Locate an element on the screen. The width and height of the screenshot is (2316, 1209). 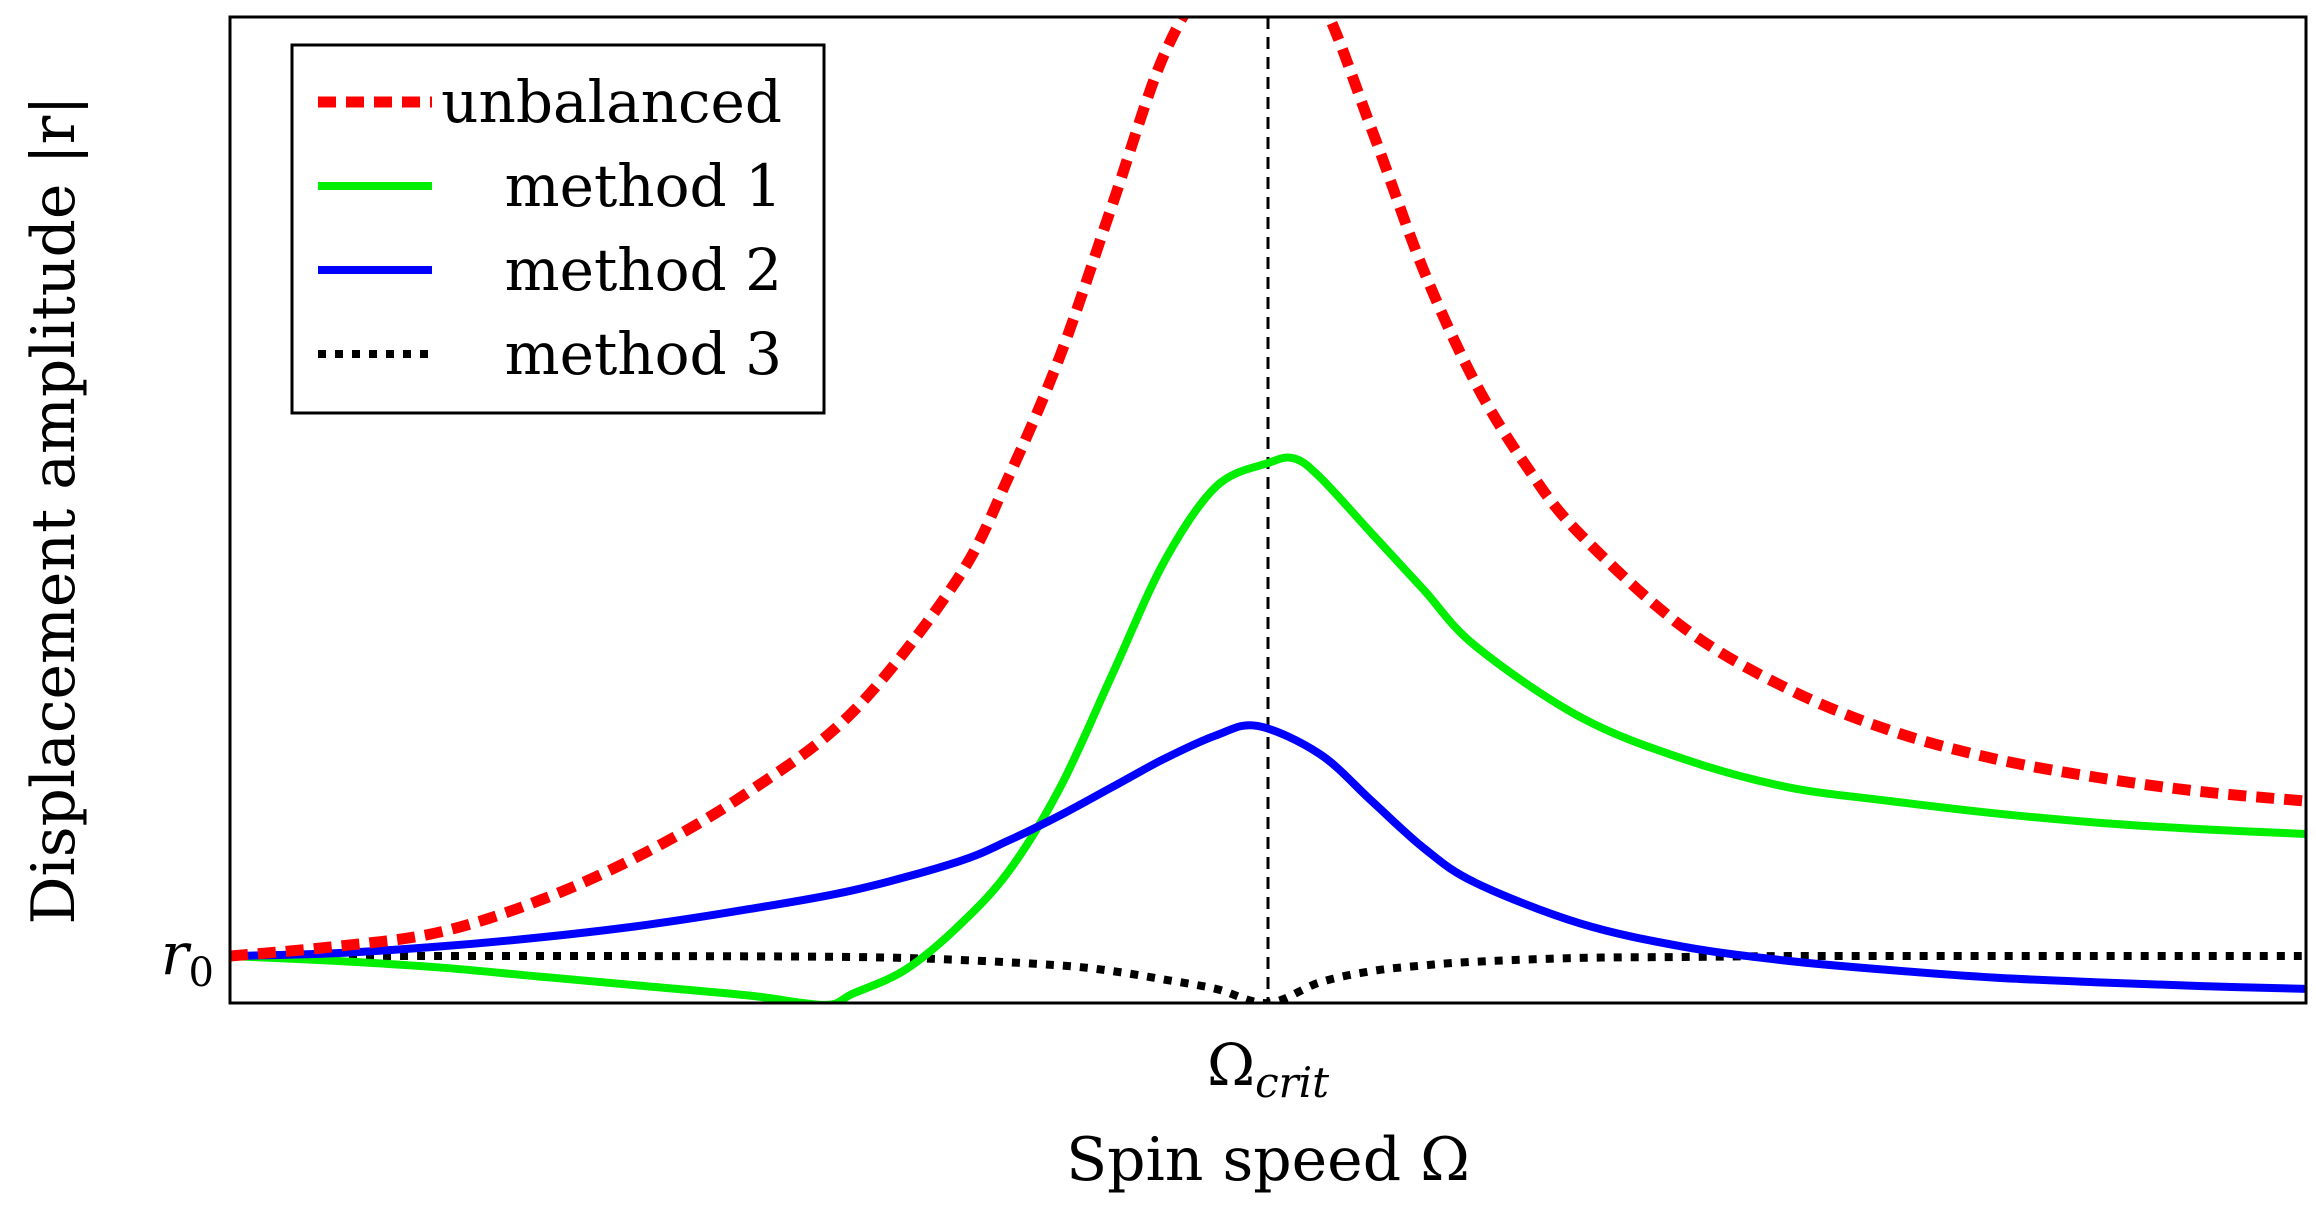
x-tick-labels: Ωcrit is located at coordinates (1268, 1069).